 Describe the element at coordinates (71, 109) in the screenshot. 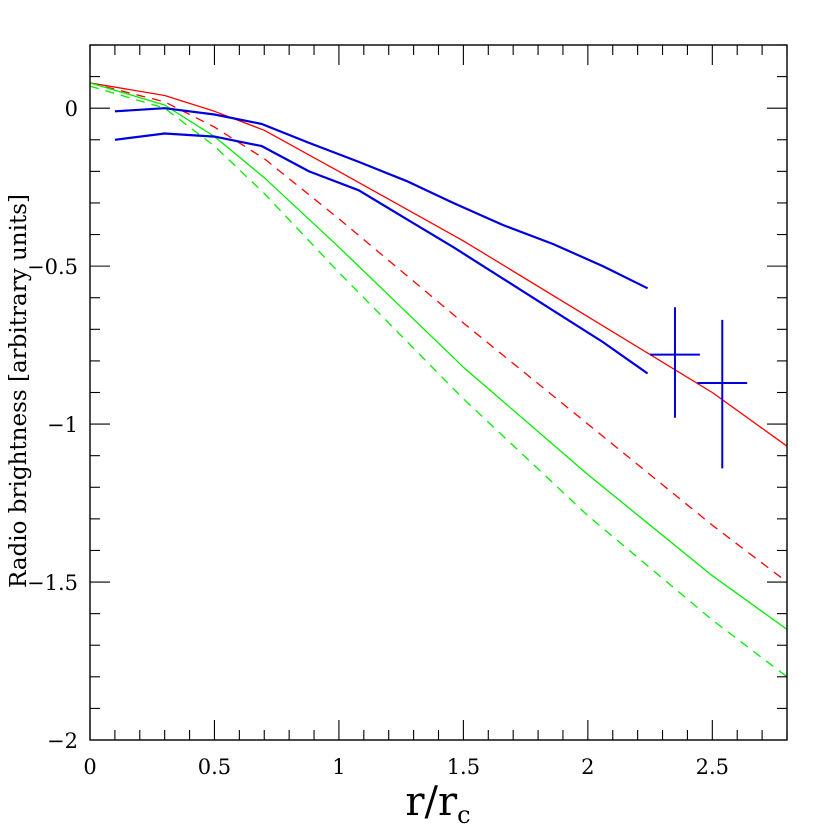

I see `y-tick-label: 0` at that location.